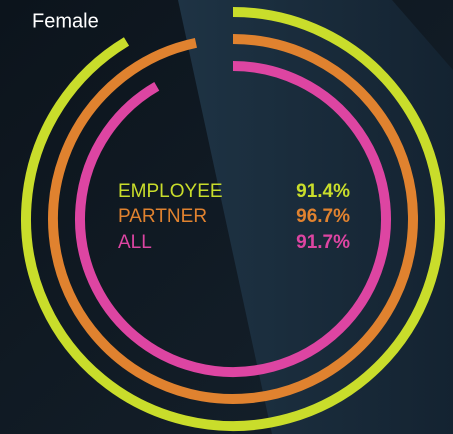  I want to click on legend-label: EMPLOYEE, so click(170, 191).